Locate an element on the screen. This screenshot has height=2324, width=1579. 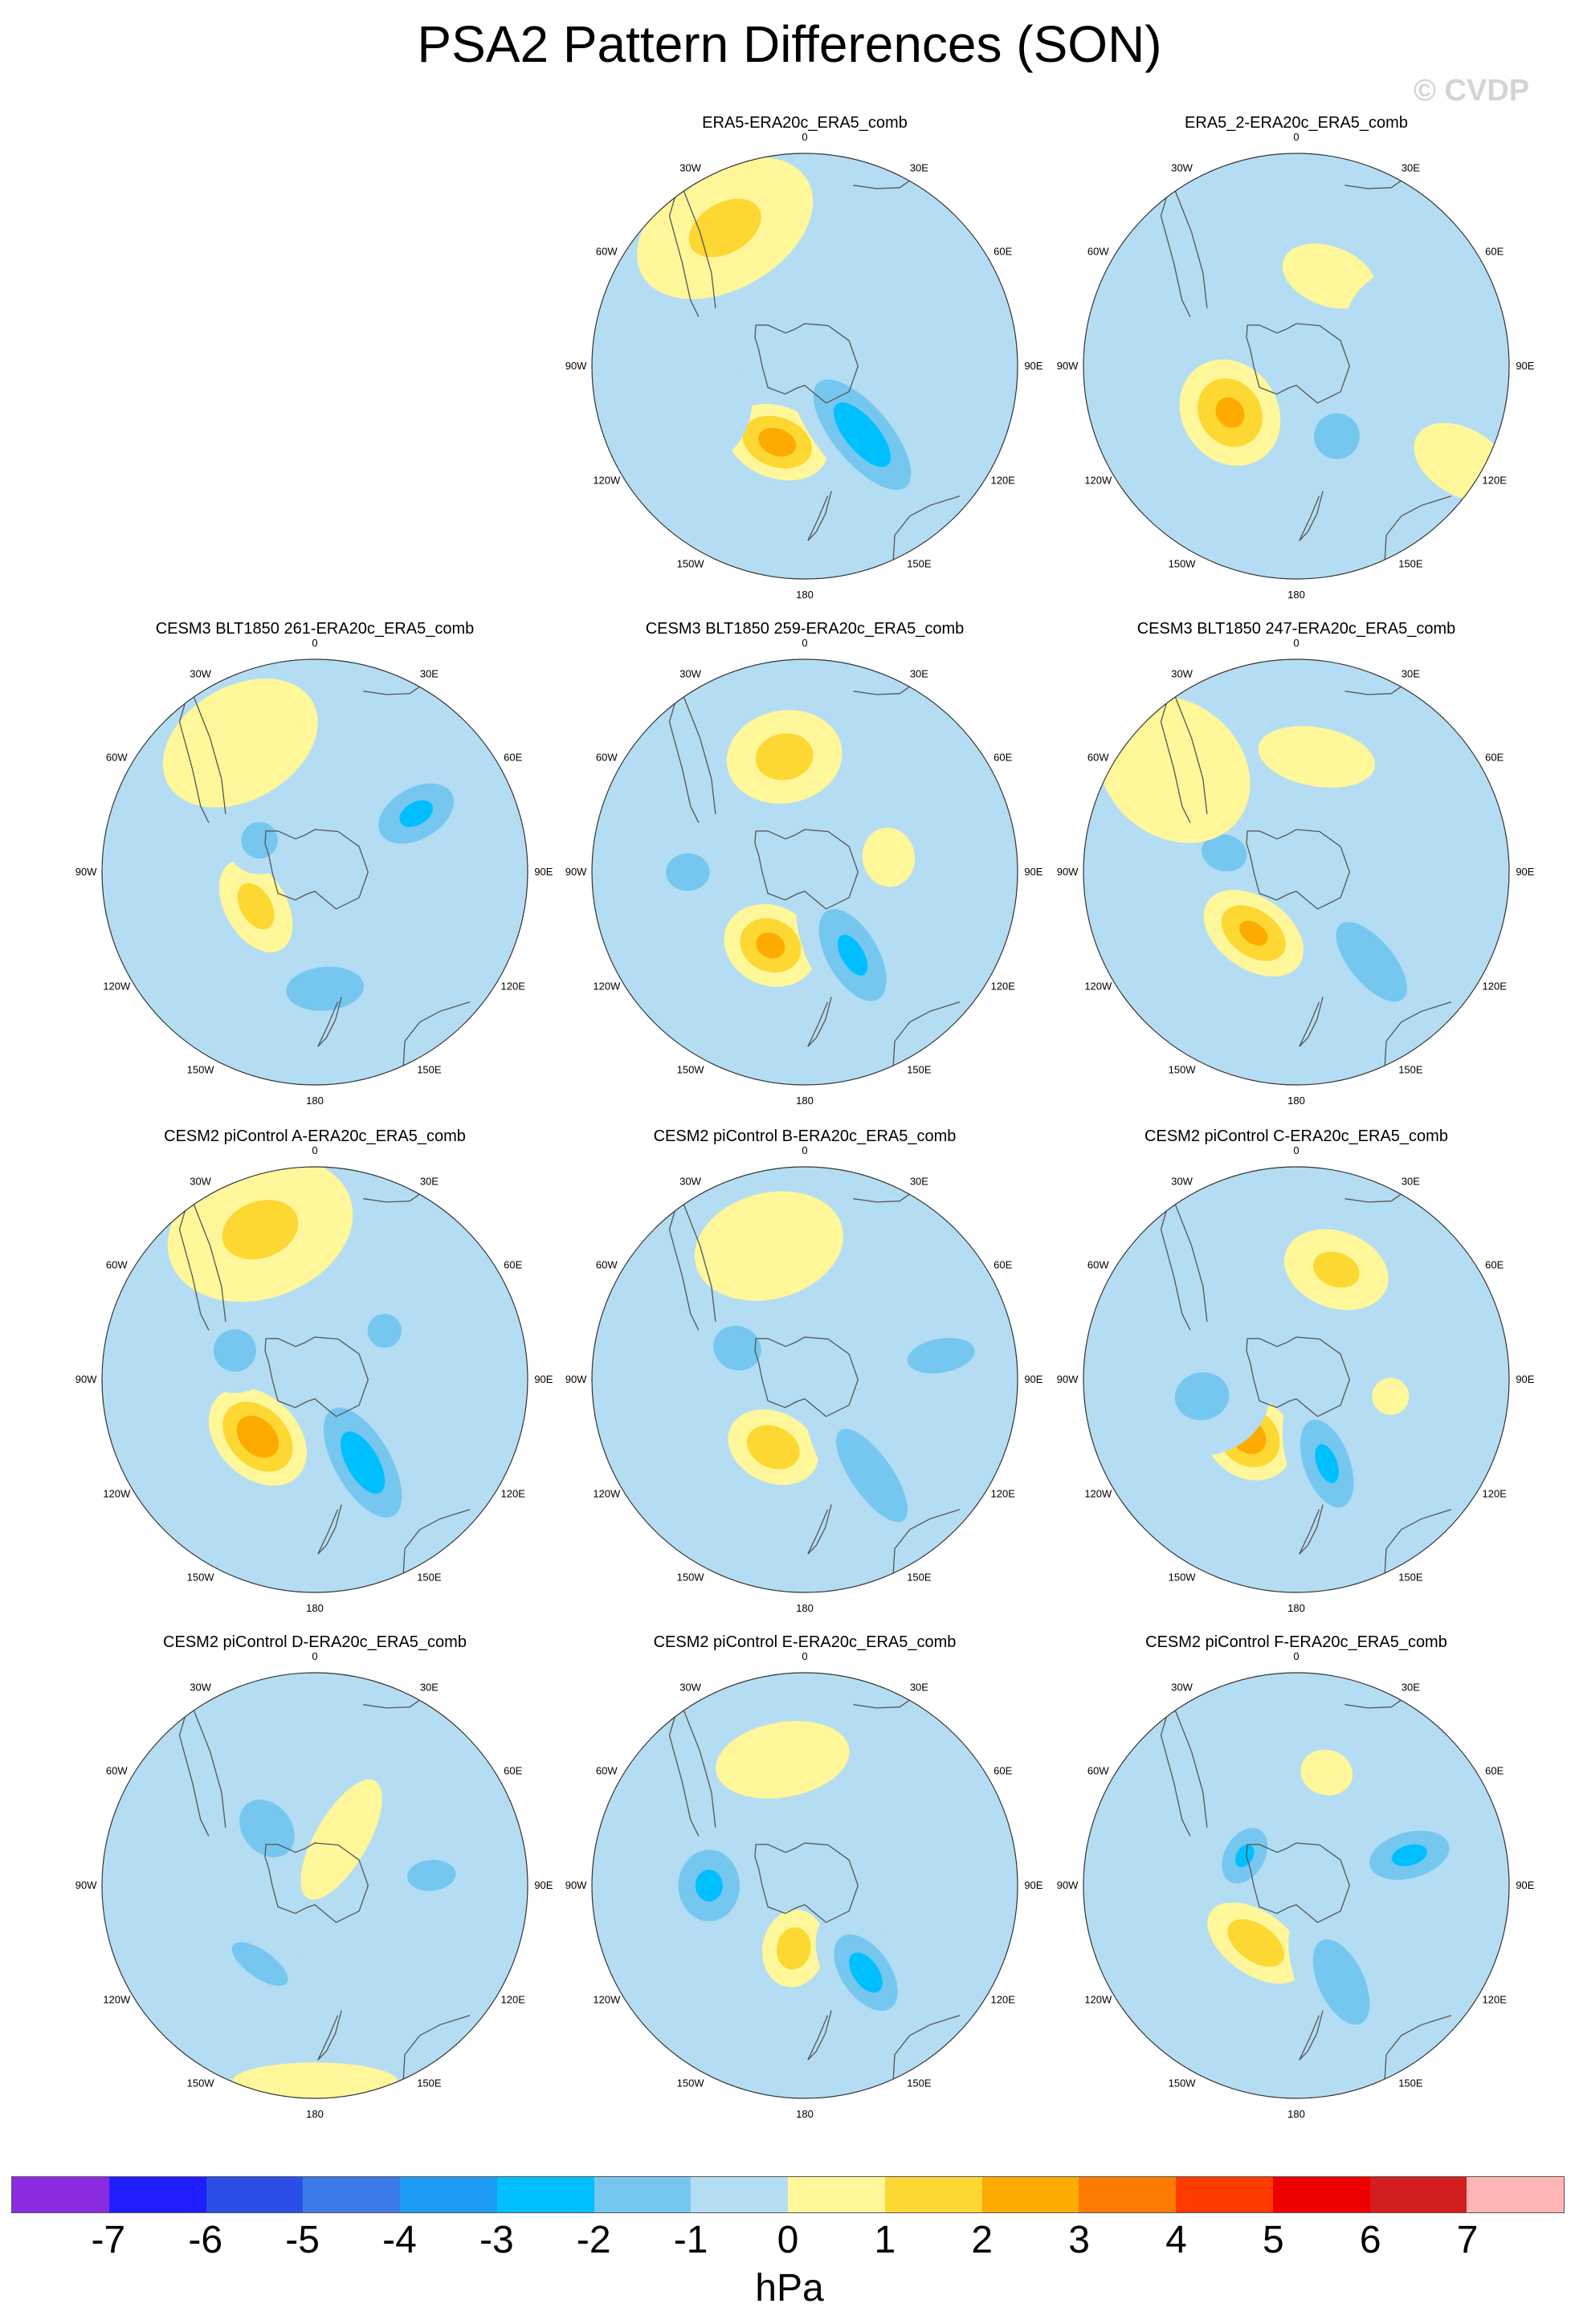
colorbar-tick-label: 6 is located at coordinates (1370, 2240).